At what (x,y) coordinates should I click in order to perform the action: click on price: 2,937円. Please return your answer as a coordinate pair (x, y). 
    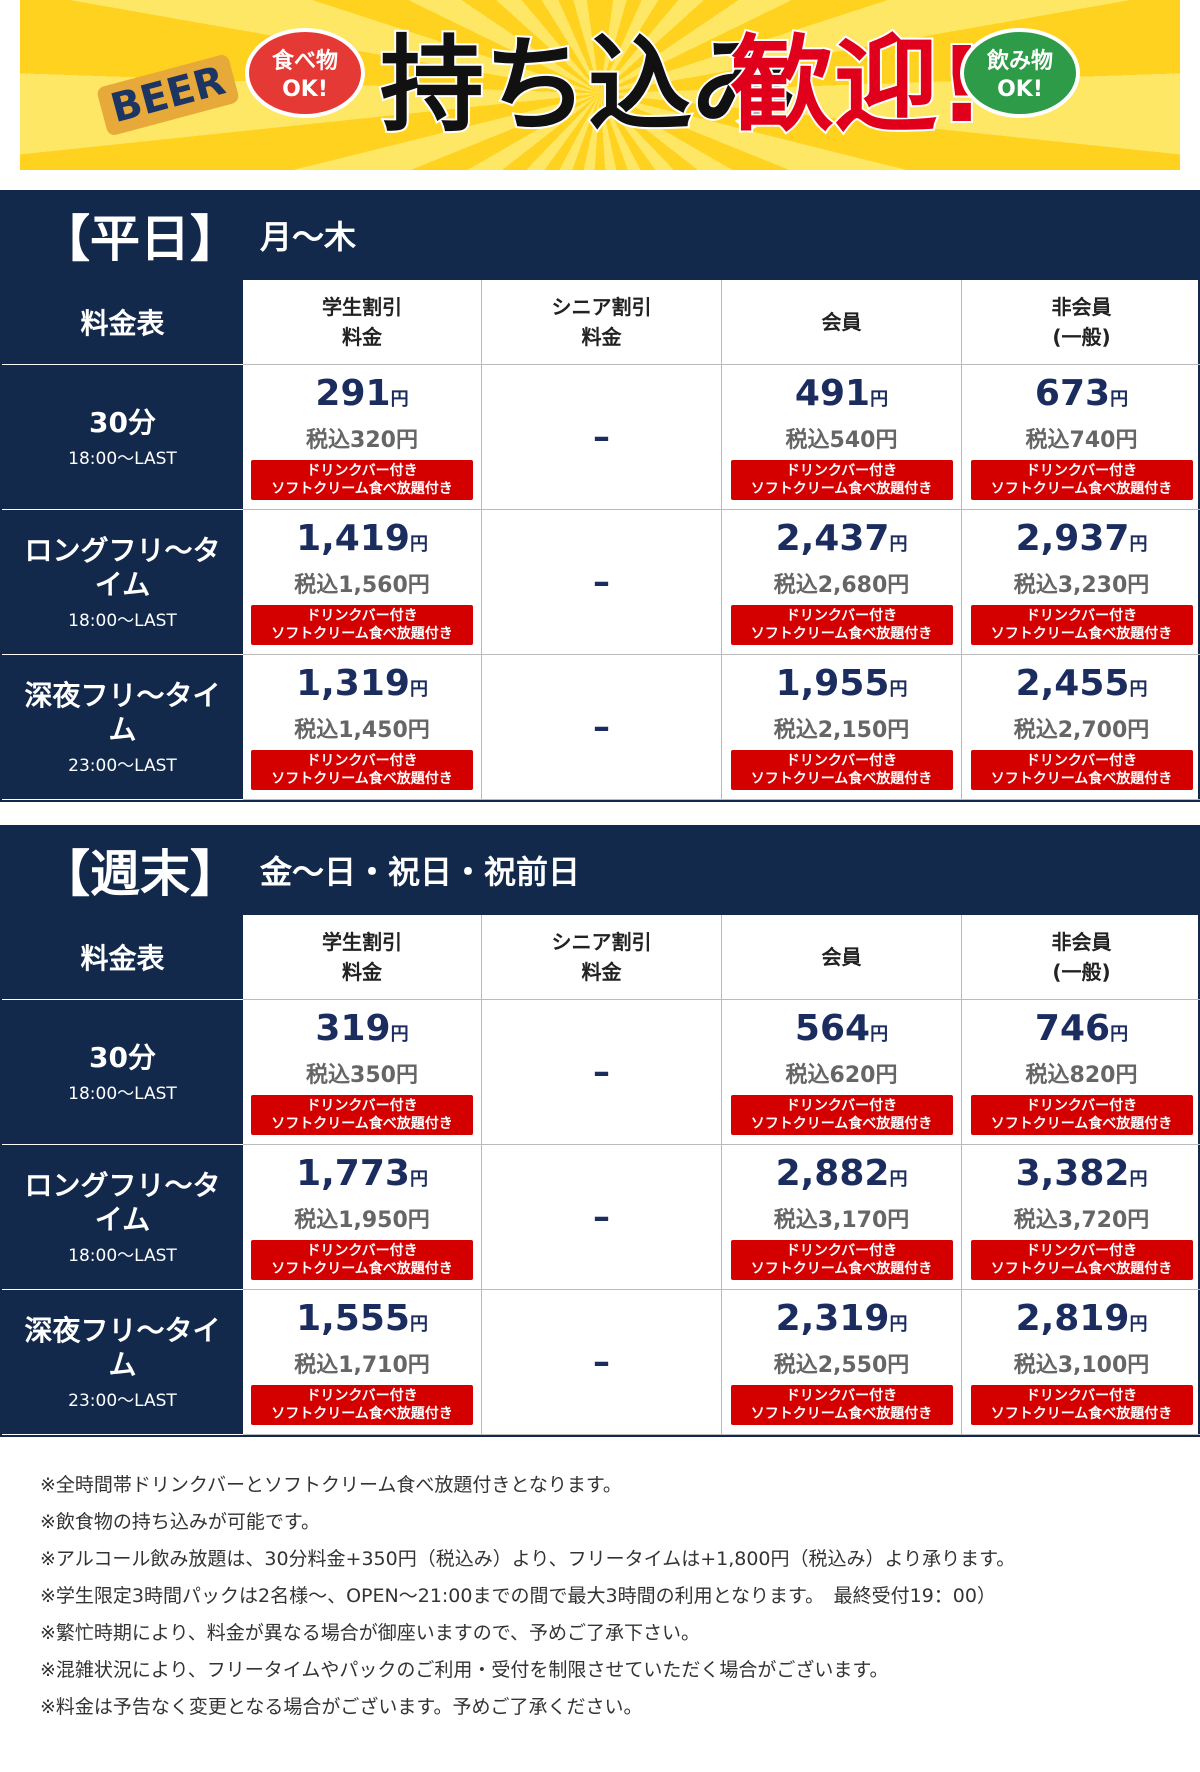
    Looking at the image, I should click on (1082, 542).